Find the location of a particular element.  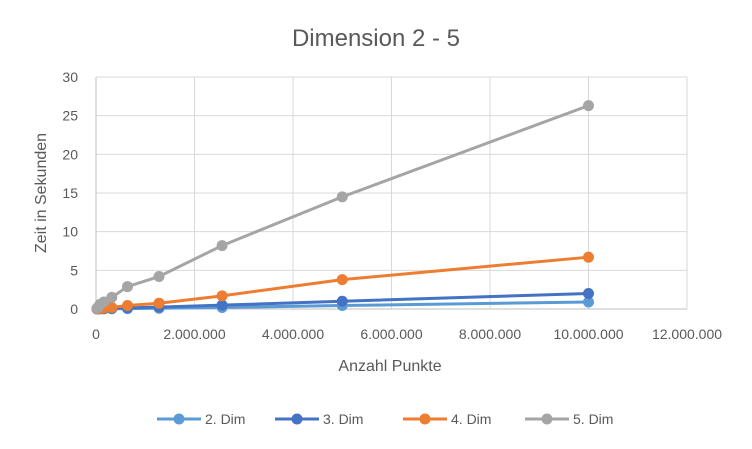

y-tick-label: 15 is located at coordinates (70, 193).